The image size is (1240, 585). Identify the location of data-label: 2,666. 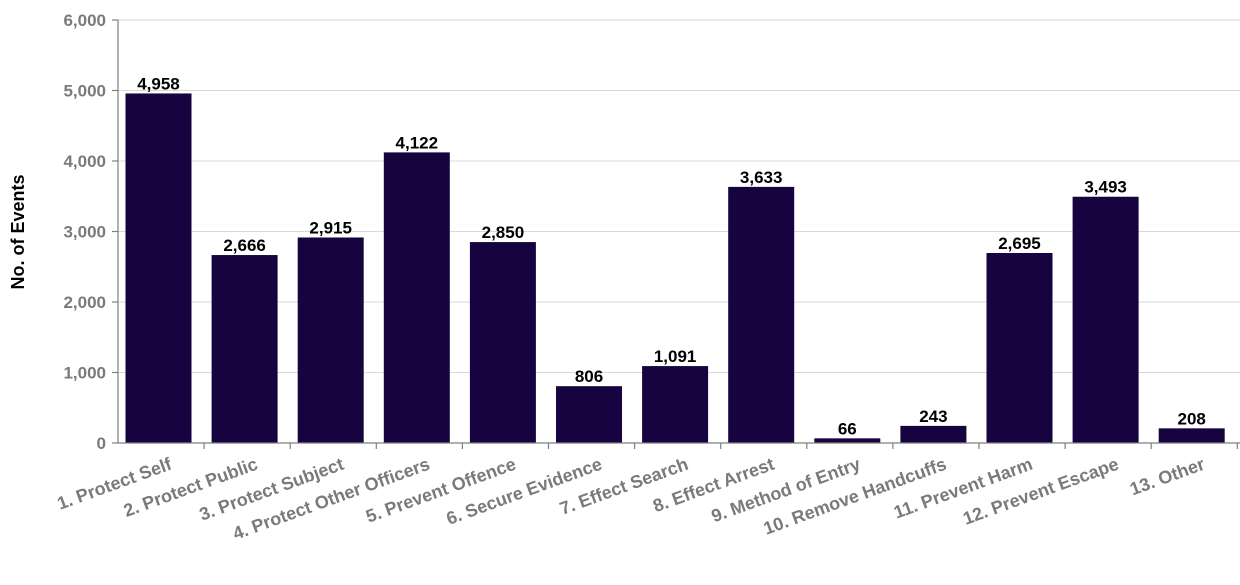
(244, 245).